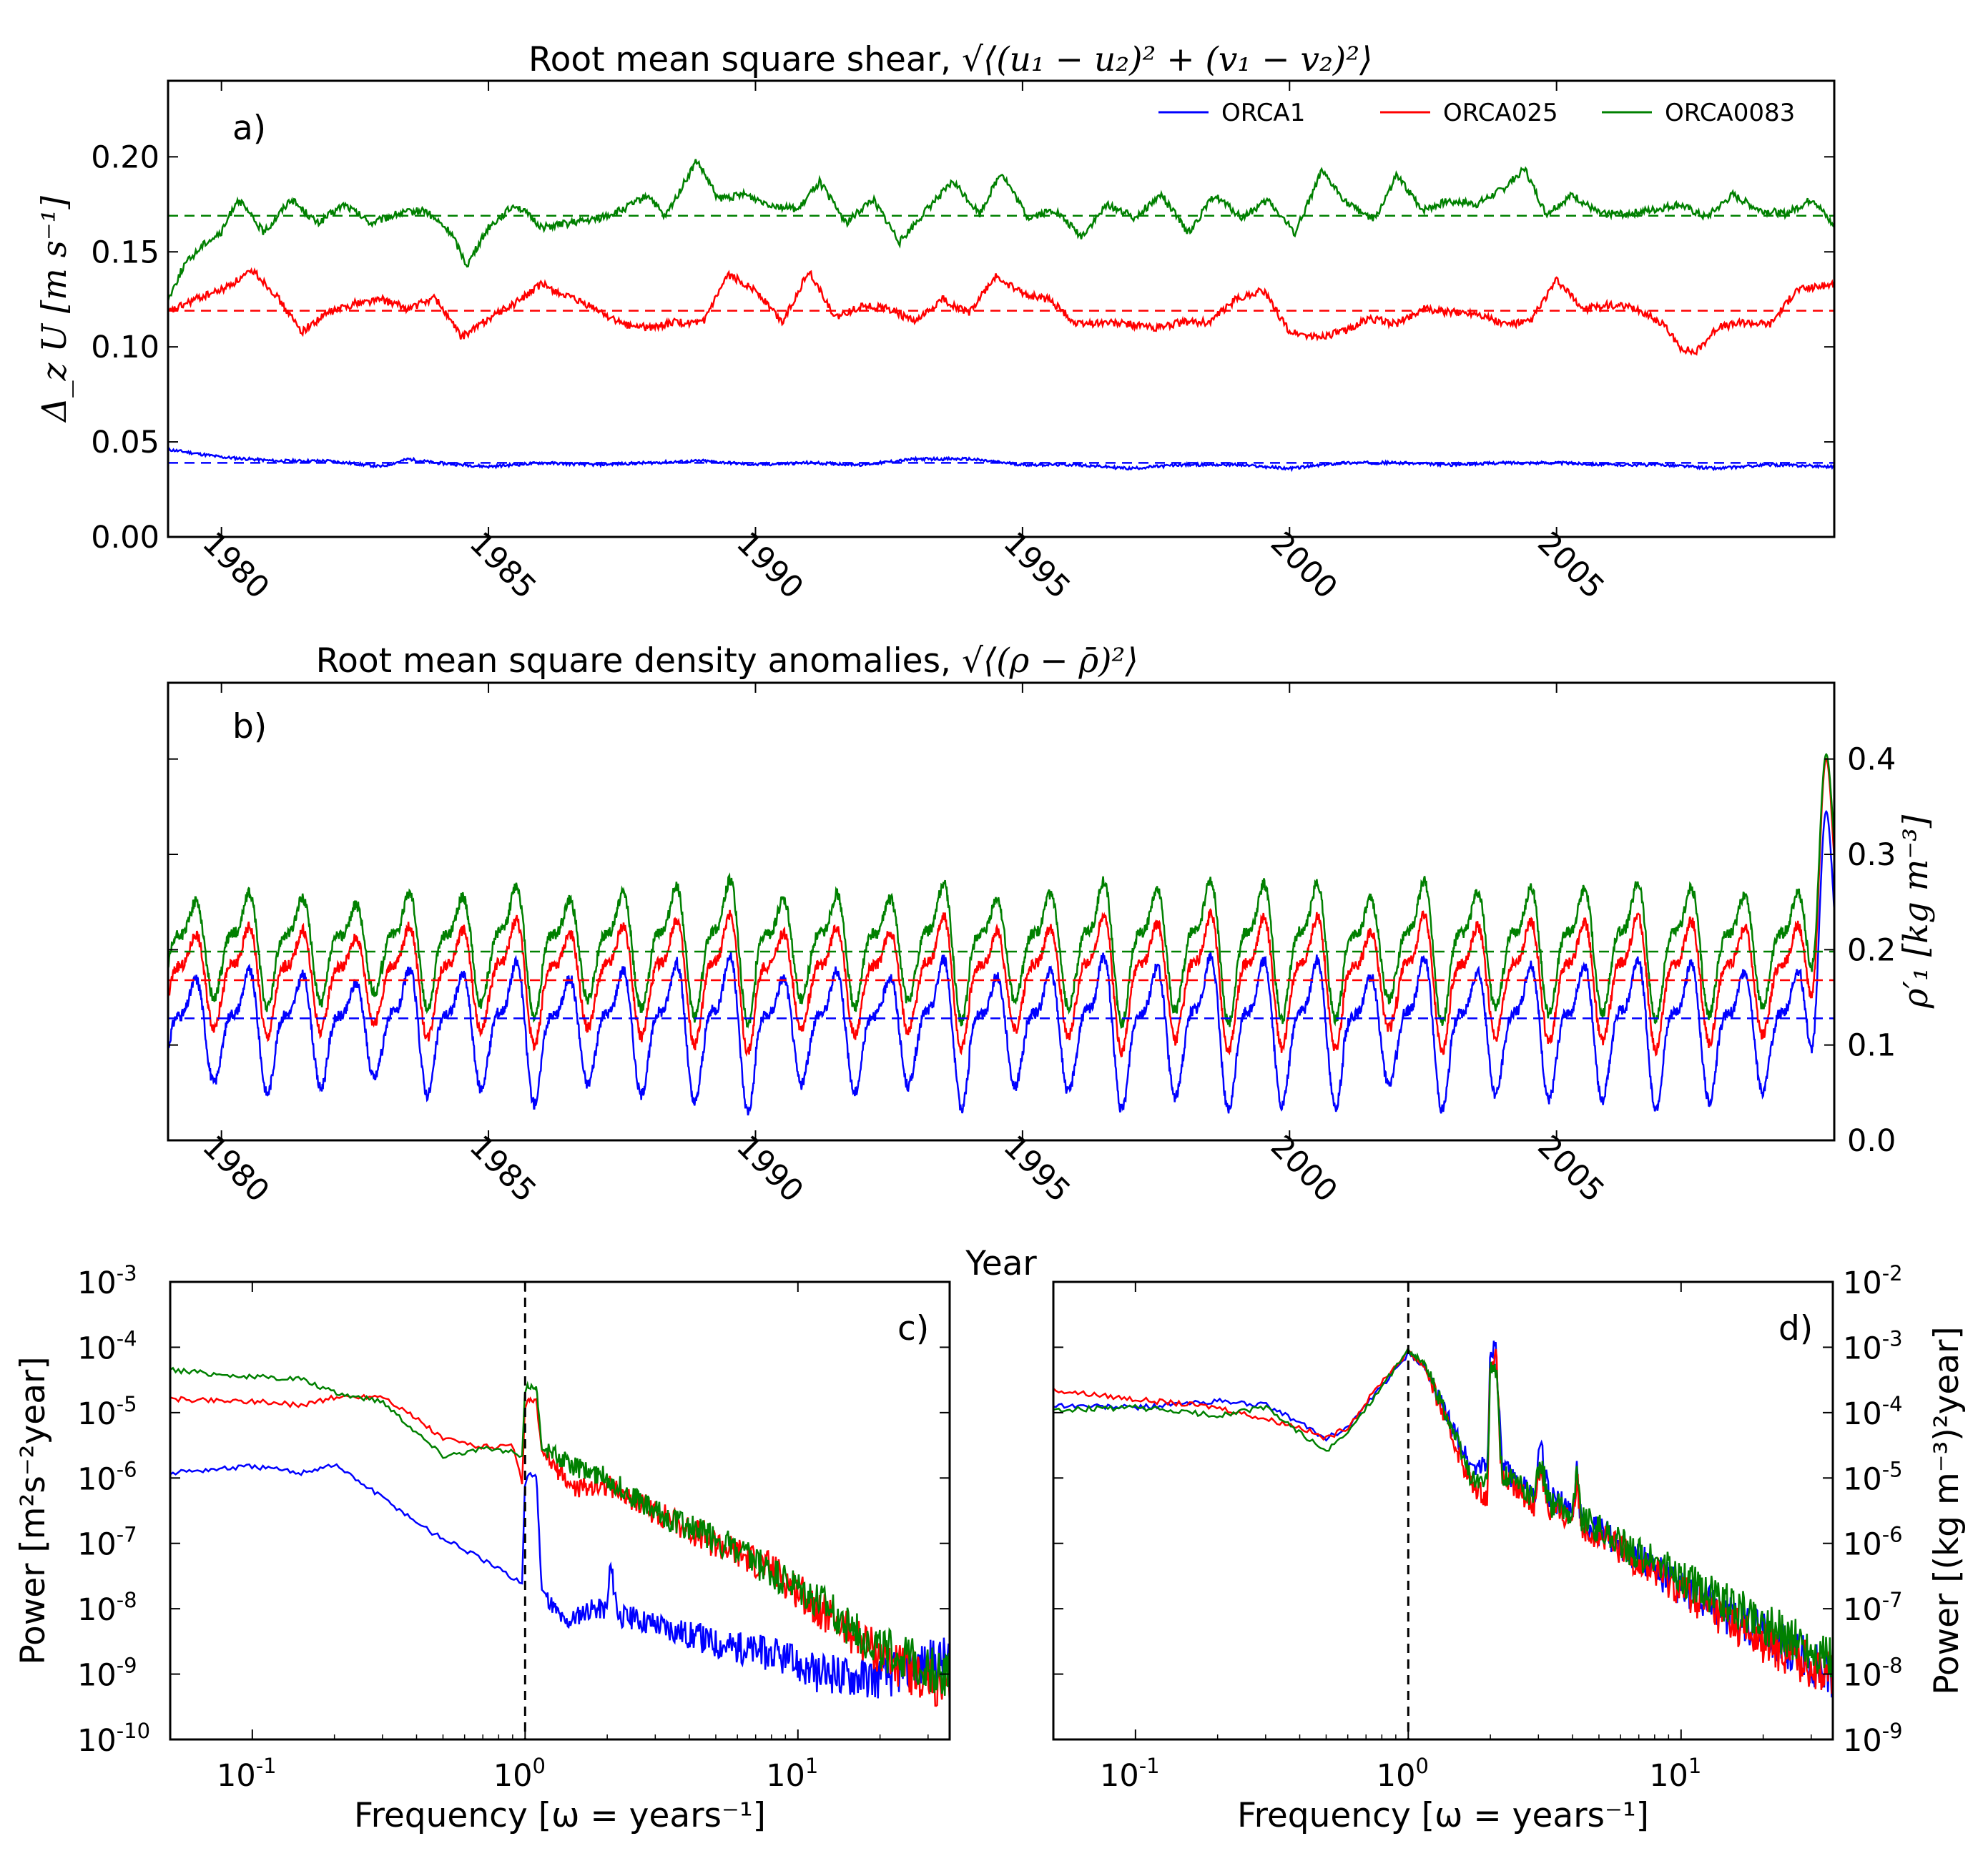 This screenshot has height=1856, width=1988. Describe the element at coordinates (1916, 911) in the screenshot. I see `panel-b-ylabel: ρ′₁ [kg m⁻³]` at that location.